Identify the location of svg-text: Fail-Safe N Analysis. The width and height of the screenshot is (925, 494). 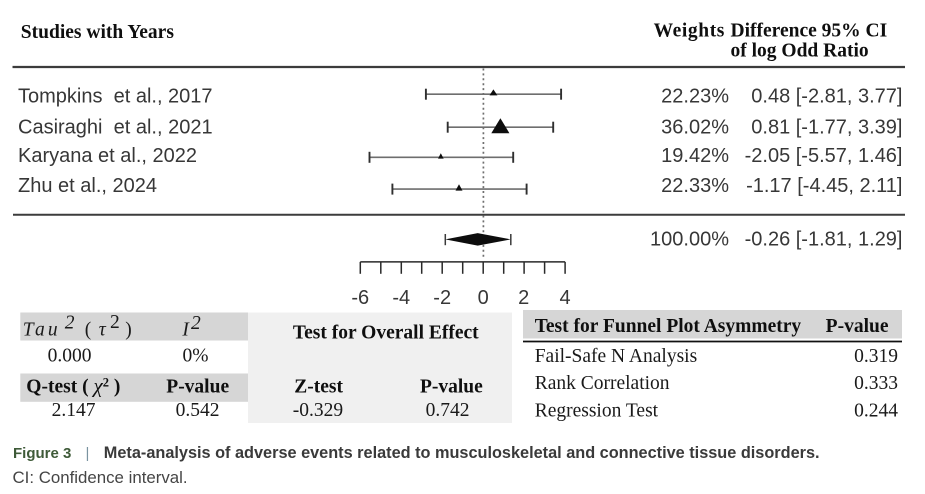
(616, 356).